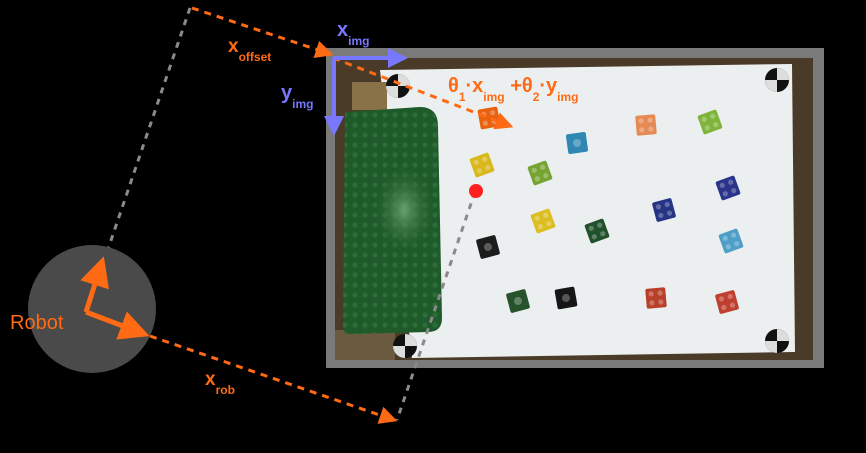 The height and width of the screenshot is (453, 866). What do you see at coordinates (262, 32) in the screenshot?
I see `x-offset-vector` at bounding box center [262, 32].